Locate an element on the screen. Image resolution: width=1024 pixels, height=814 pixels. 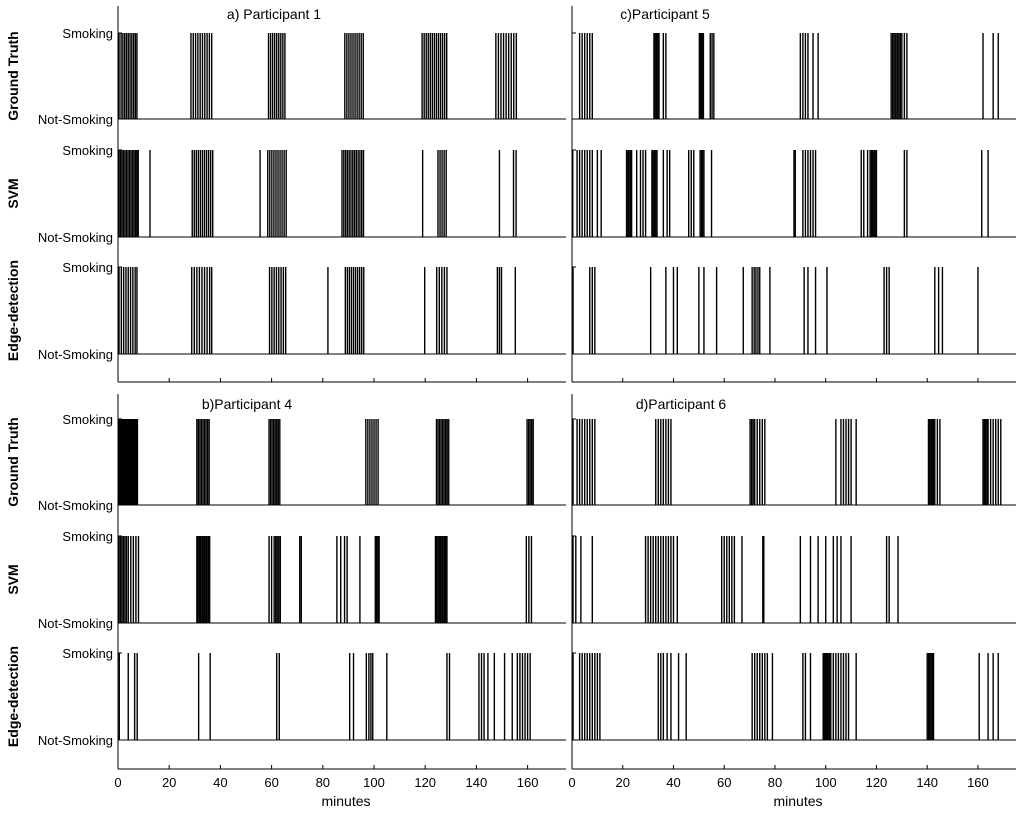
panel-title: d)Participant 6 is located at coordinates (681, 404).